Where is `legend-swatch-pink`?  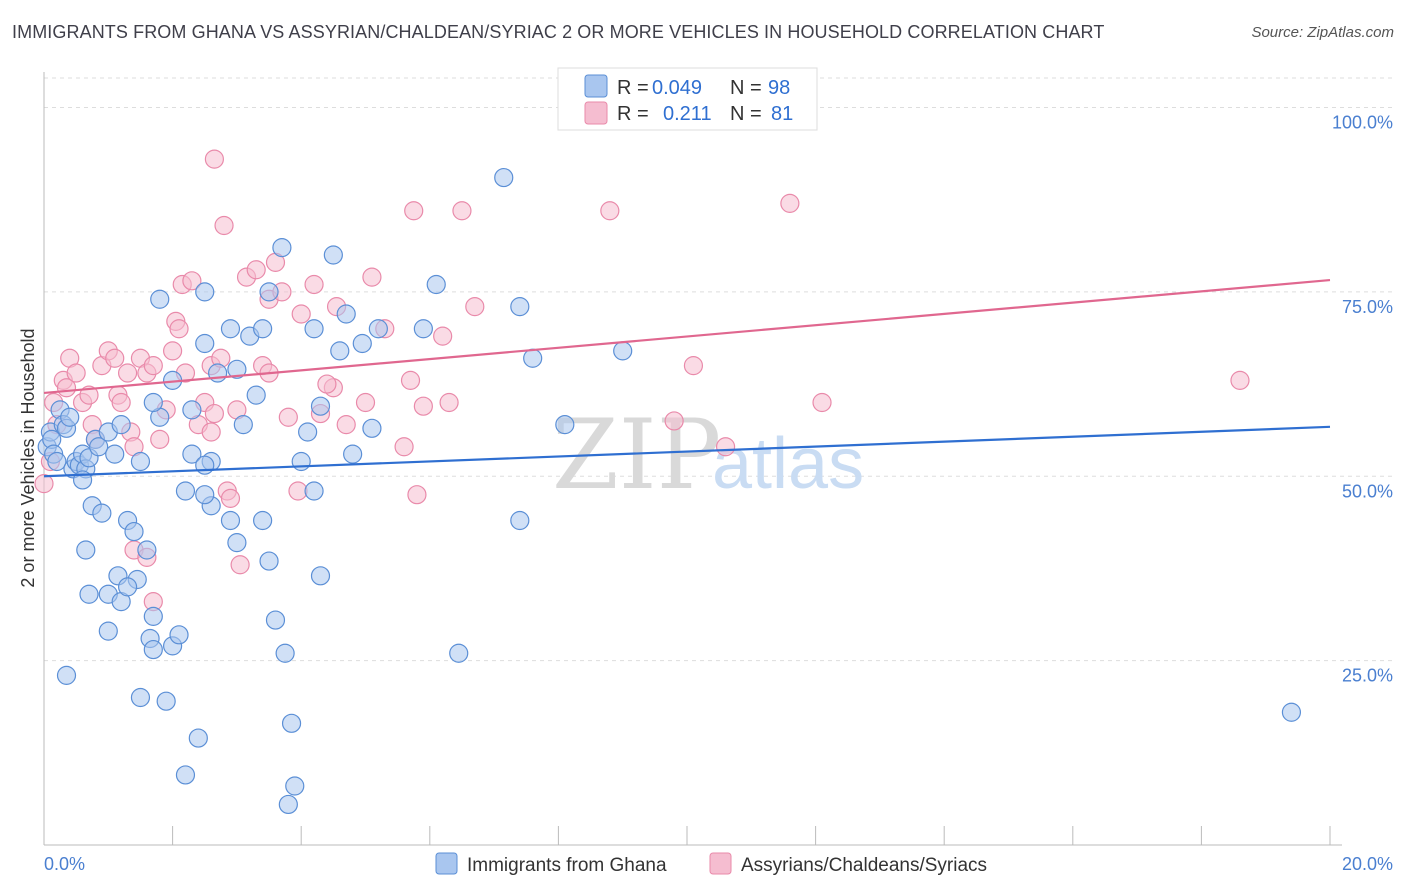 legend-swatch-pink is located at coordinates (596, 113).